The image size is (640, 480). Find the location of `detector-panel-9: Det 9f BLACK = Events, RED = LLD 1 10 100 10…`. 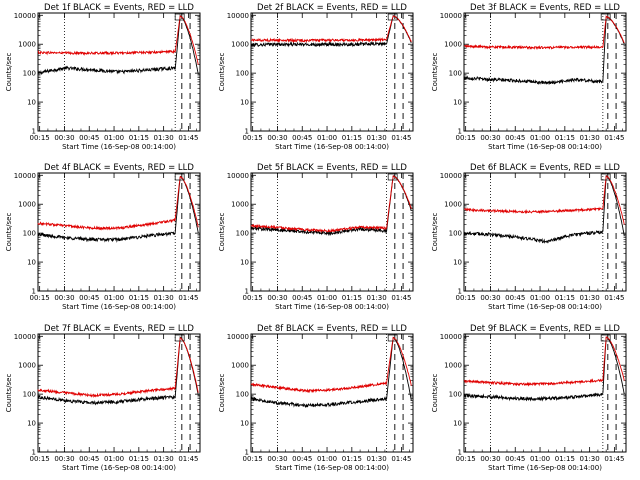

detector-panel-9: Det 9f BLACK = Events, RED = LLD 1 10 100 10… is located at coordinates (529, 398).